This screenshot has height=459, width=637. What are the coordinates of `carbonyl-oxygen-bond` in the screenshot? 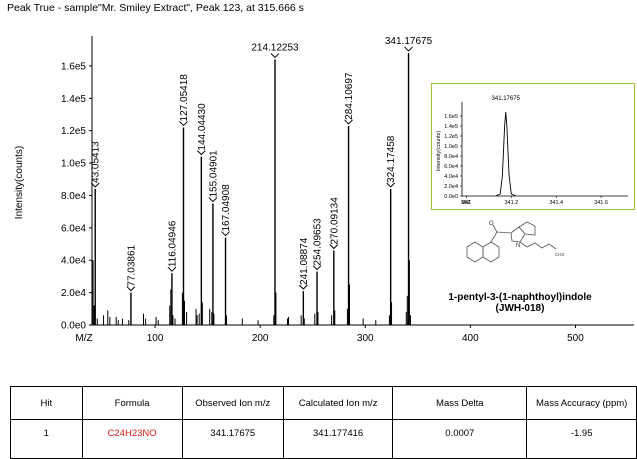 It's located at (495, 228).